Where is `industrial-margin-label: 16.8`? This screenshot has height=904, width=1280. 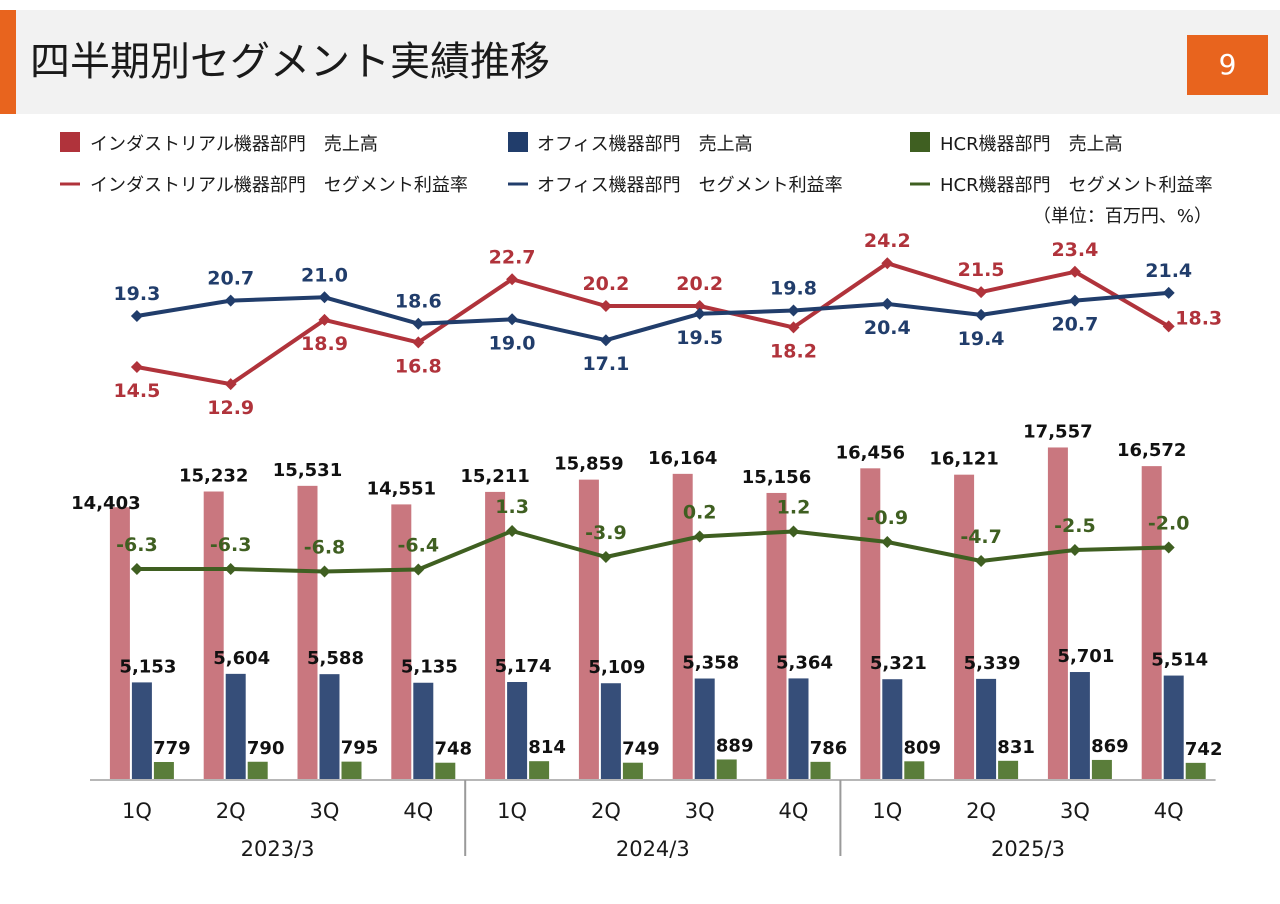
industrial-margin-label: 16.8 is located at coordinates (418, 366).